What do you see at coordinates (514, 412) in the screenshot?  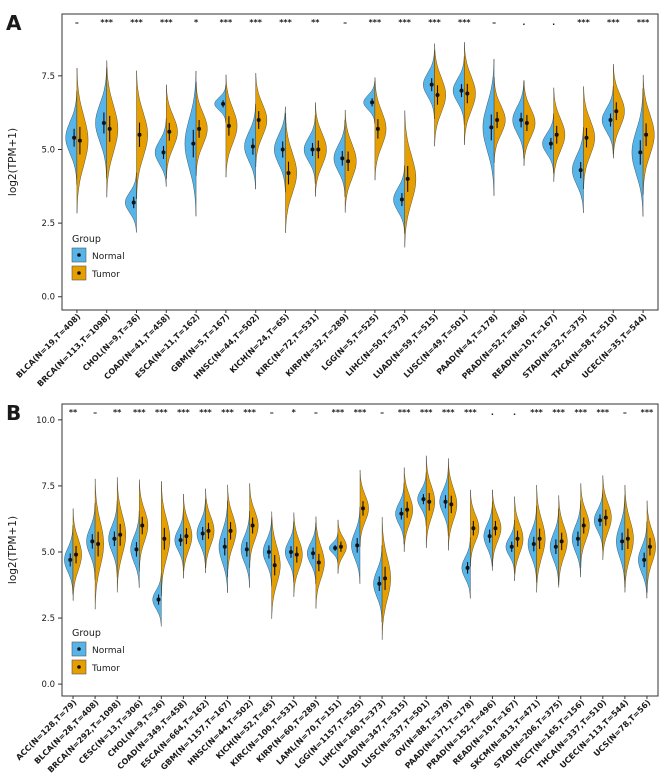 I see `significance-marker: .` at bounding box center [514, 412].